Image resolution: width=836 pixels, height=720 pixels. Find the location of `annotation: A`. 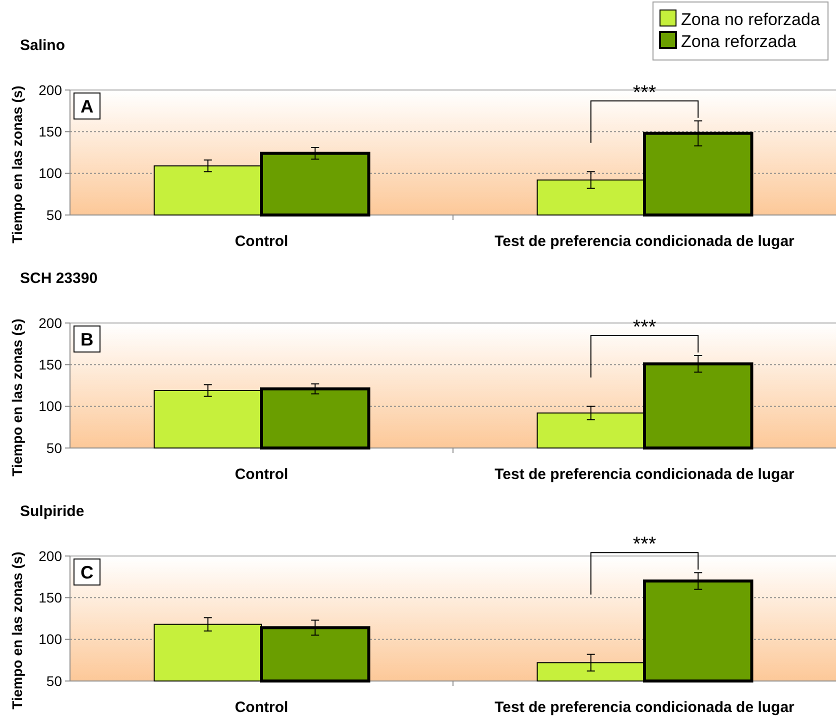

annotation: A is located at coordinates (87, 106).